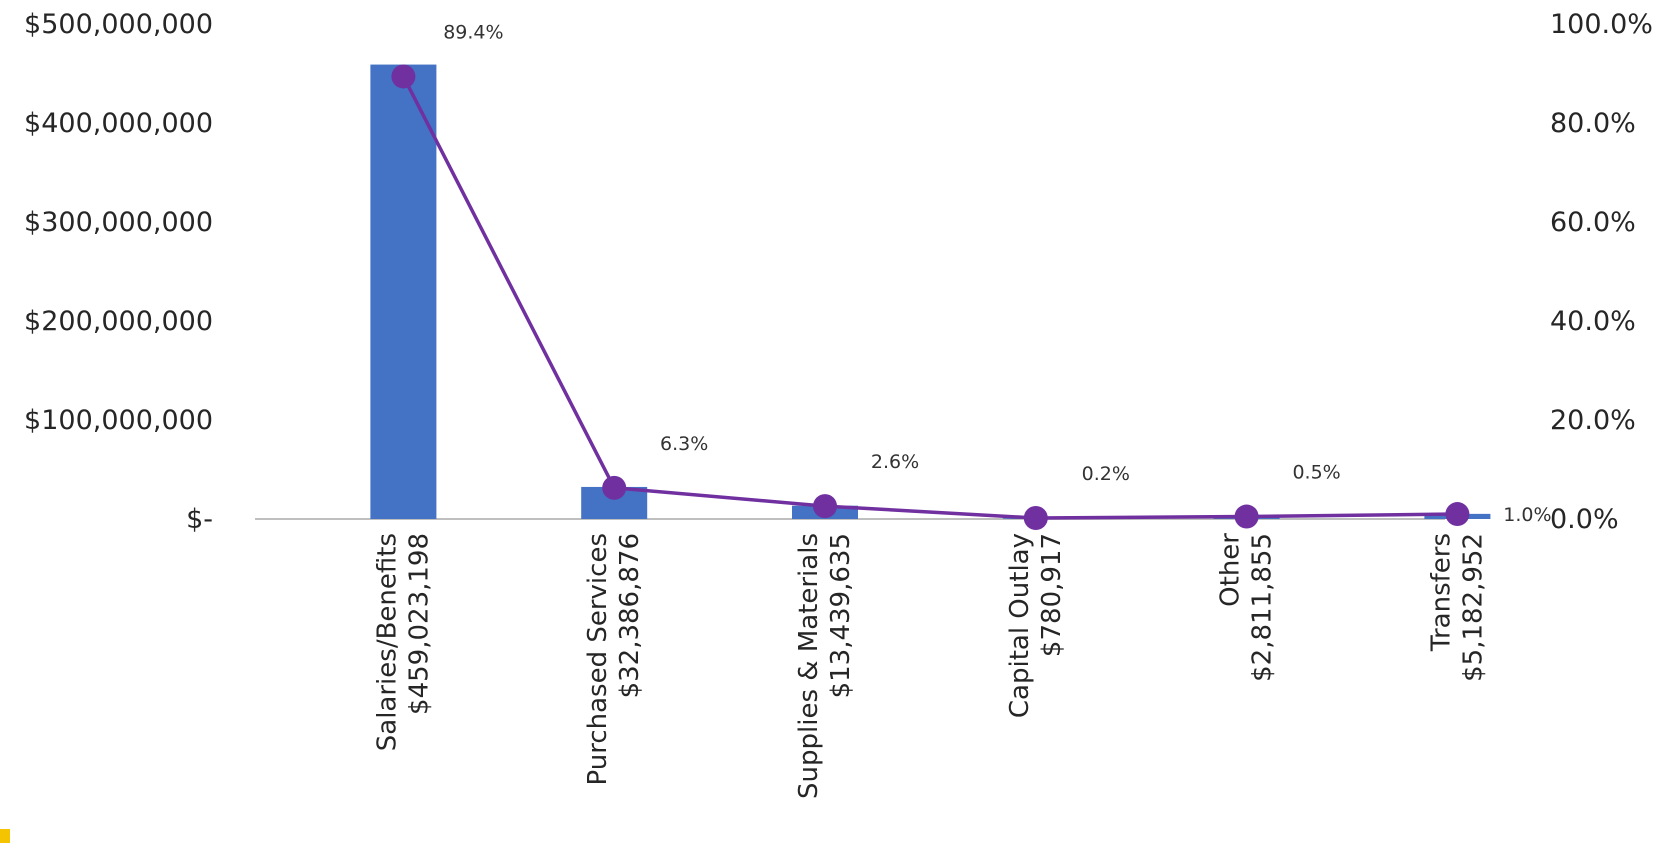  Describe the element at coordinates (841, 615) in the screenshot. I see `category-amount: $13,439,635` at that location.